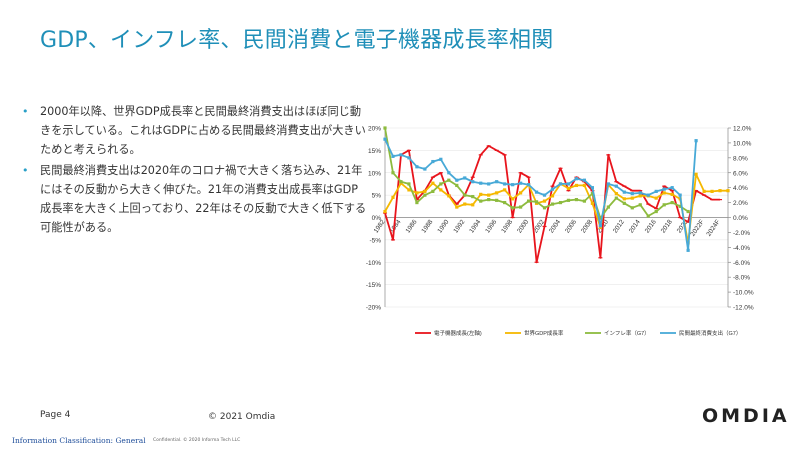  What do you see at coordinates (197, 440) in the screenshot?
I see `confidential-note: Confidential. © 2020 Informa Tech LLC` at bounding box center [197, 440].